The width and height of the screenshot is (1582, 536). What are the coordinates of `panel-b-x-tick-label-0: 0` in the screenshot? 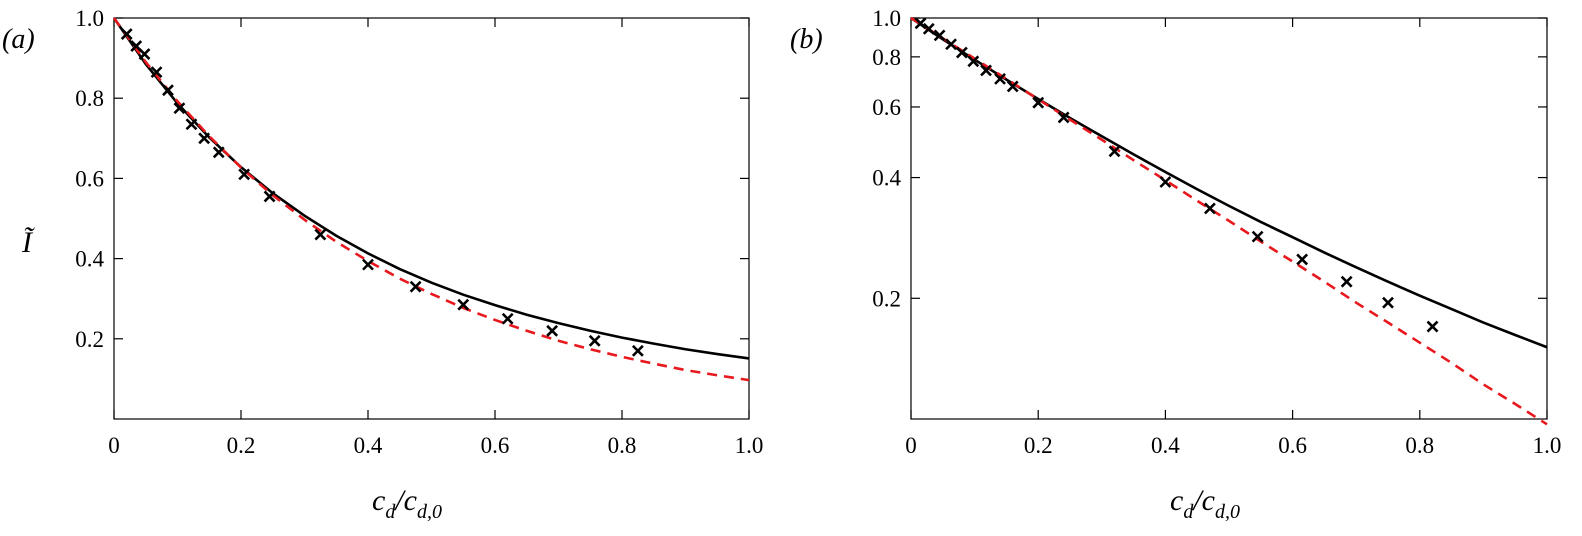 It's located at (911, 445).